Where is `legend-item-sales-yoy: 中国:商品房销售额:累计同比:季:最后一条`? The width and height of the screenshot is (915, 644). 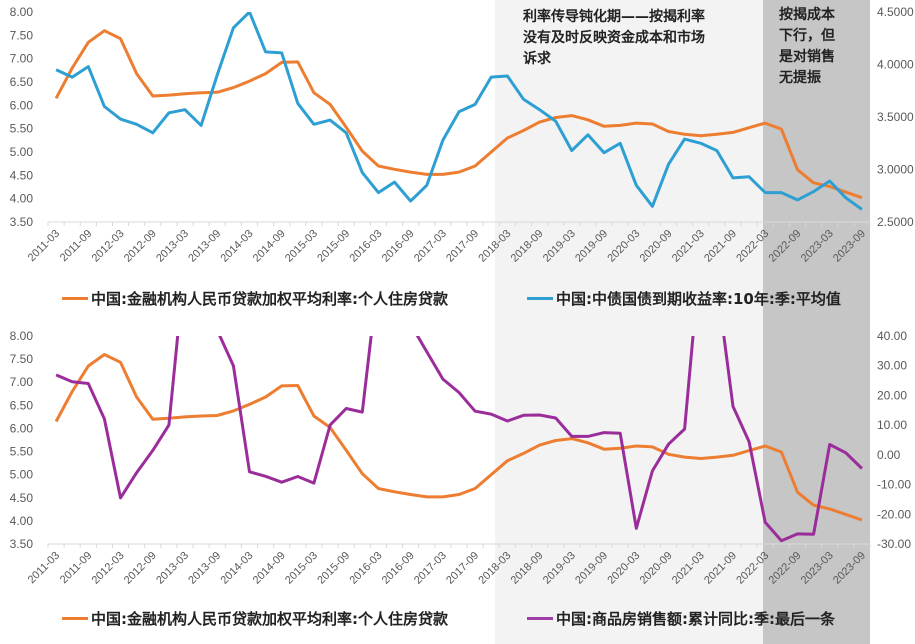
legend-item-sales-yoy: 中国:商品房销售额:累计同比:季:最后一条 is located at coordinates (681, 618).